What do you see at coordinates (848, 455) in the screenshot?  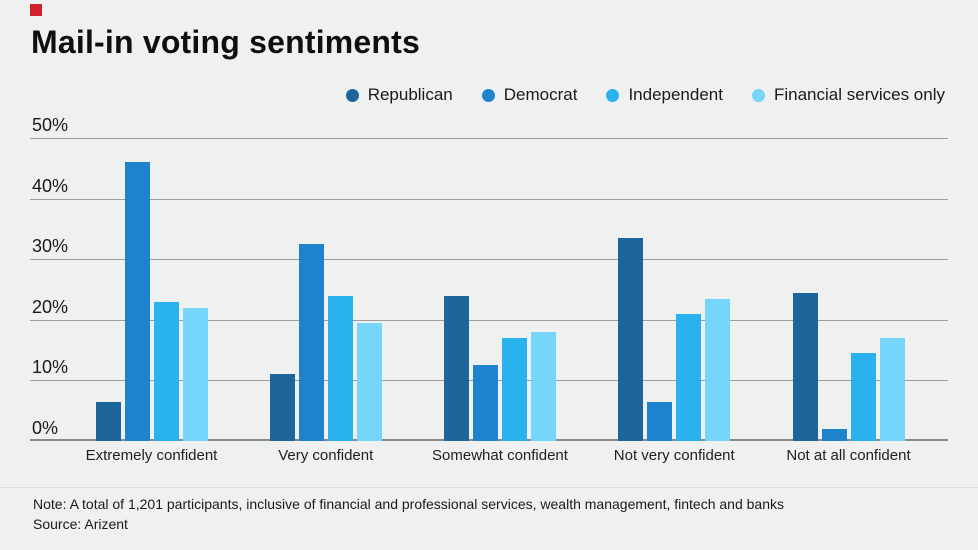 I see `x-axis-category-label: Not at all confident` at bounding box center [848, 455].